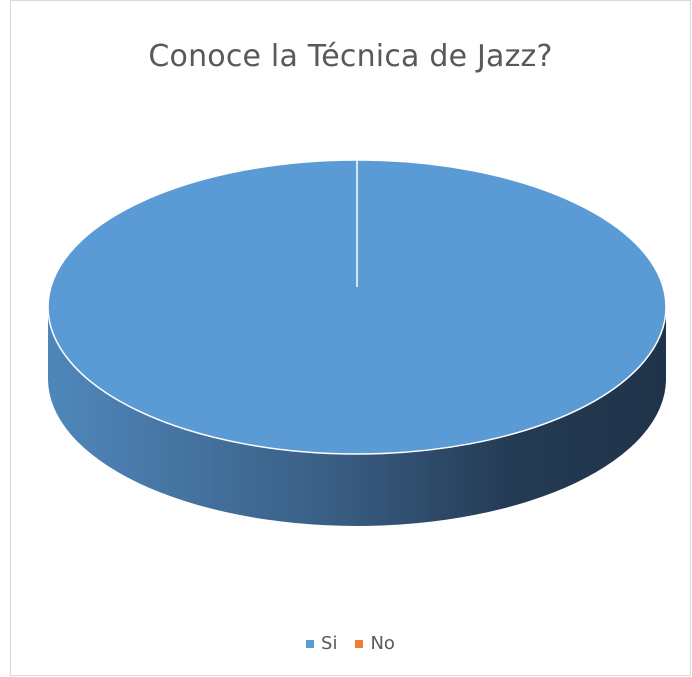  Describe the element at coordinates (329, 643) in the screenshot. I see `legend-label-si: Si` at that location.